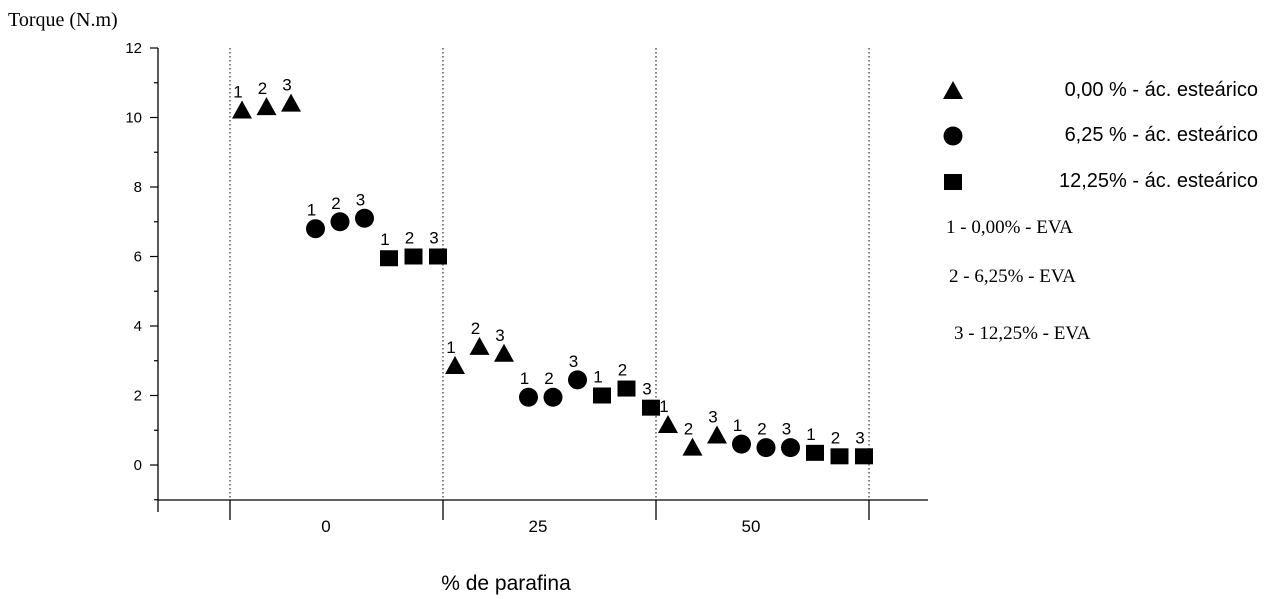  What do you see at coordinates (506, 583) in the screenshot?
I see `x-axis-title: % de parafina` at bounding box center [506, 583].